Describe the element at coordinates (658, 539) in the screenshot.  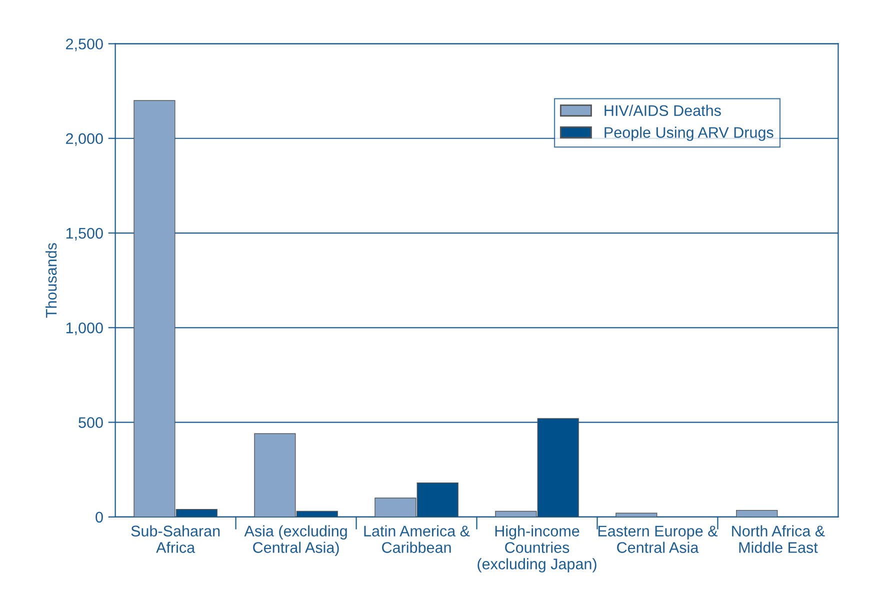
I see `x-tick-label: Eastern Europe & Central Asia` at that location.